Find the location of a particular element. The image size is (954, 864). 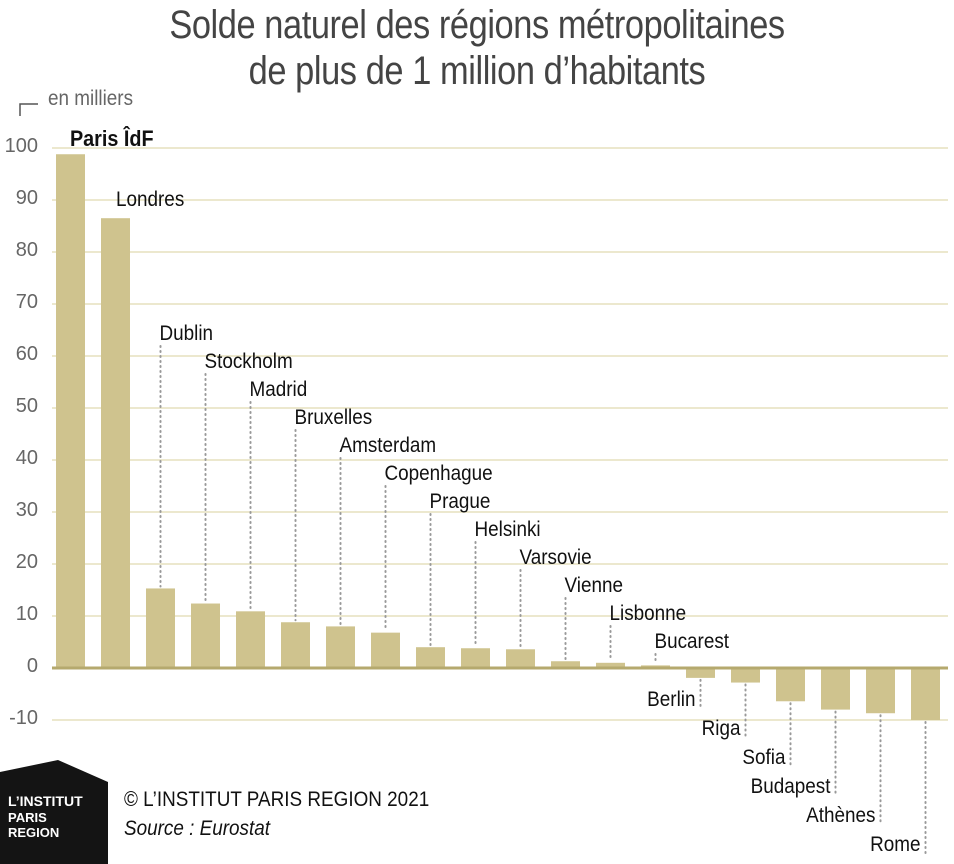

category-label: Londres is located at coordinates (150, 199).